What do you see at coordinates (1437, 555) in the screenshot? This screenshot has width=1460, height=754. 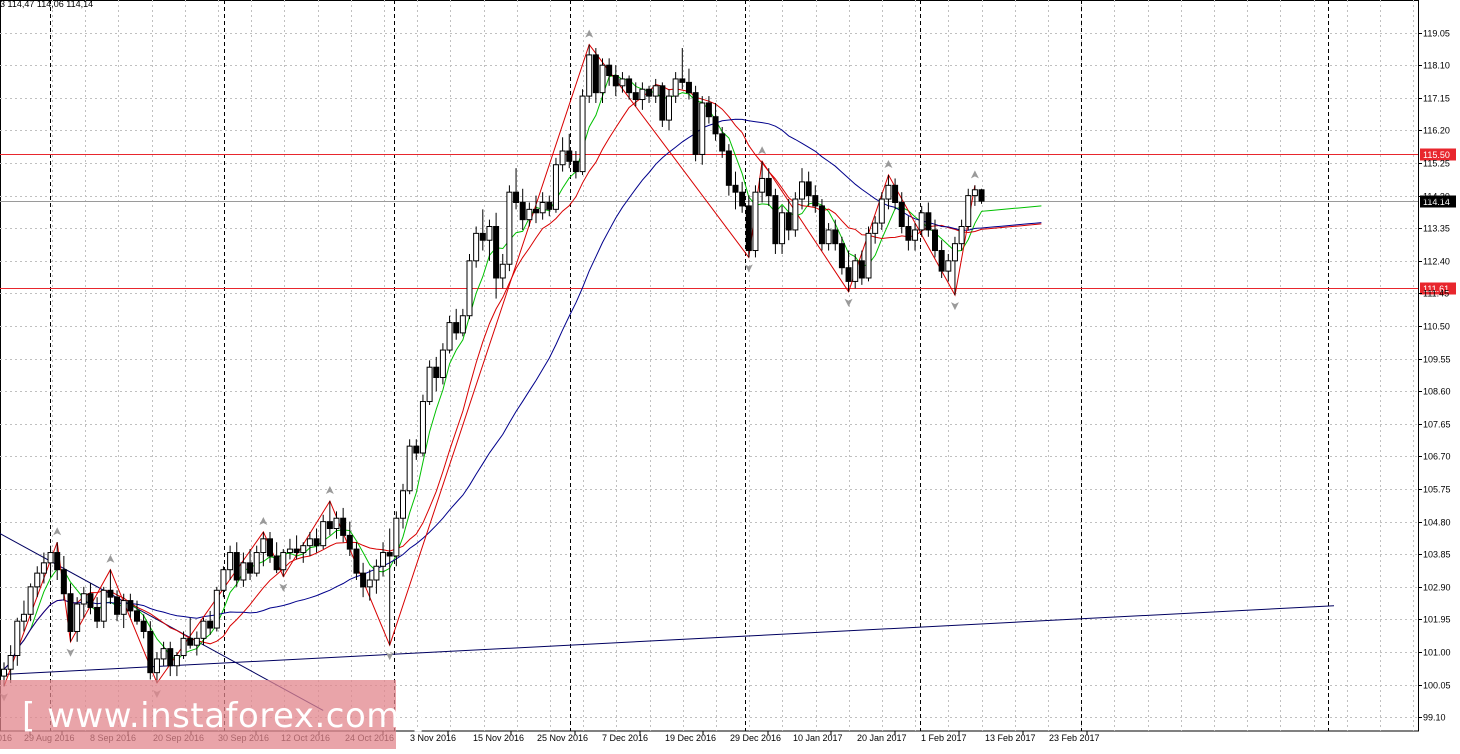 I see `price-tick-label: 103.85` at bounding box center [1437, 555].